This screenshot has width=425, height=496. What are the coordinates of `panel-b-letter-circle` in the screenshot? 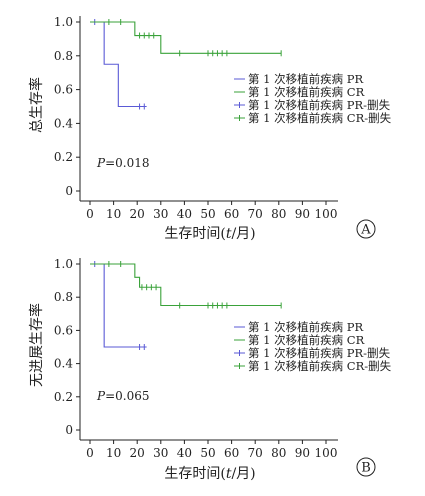 It's located at (366, 467).